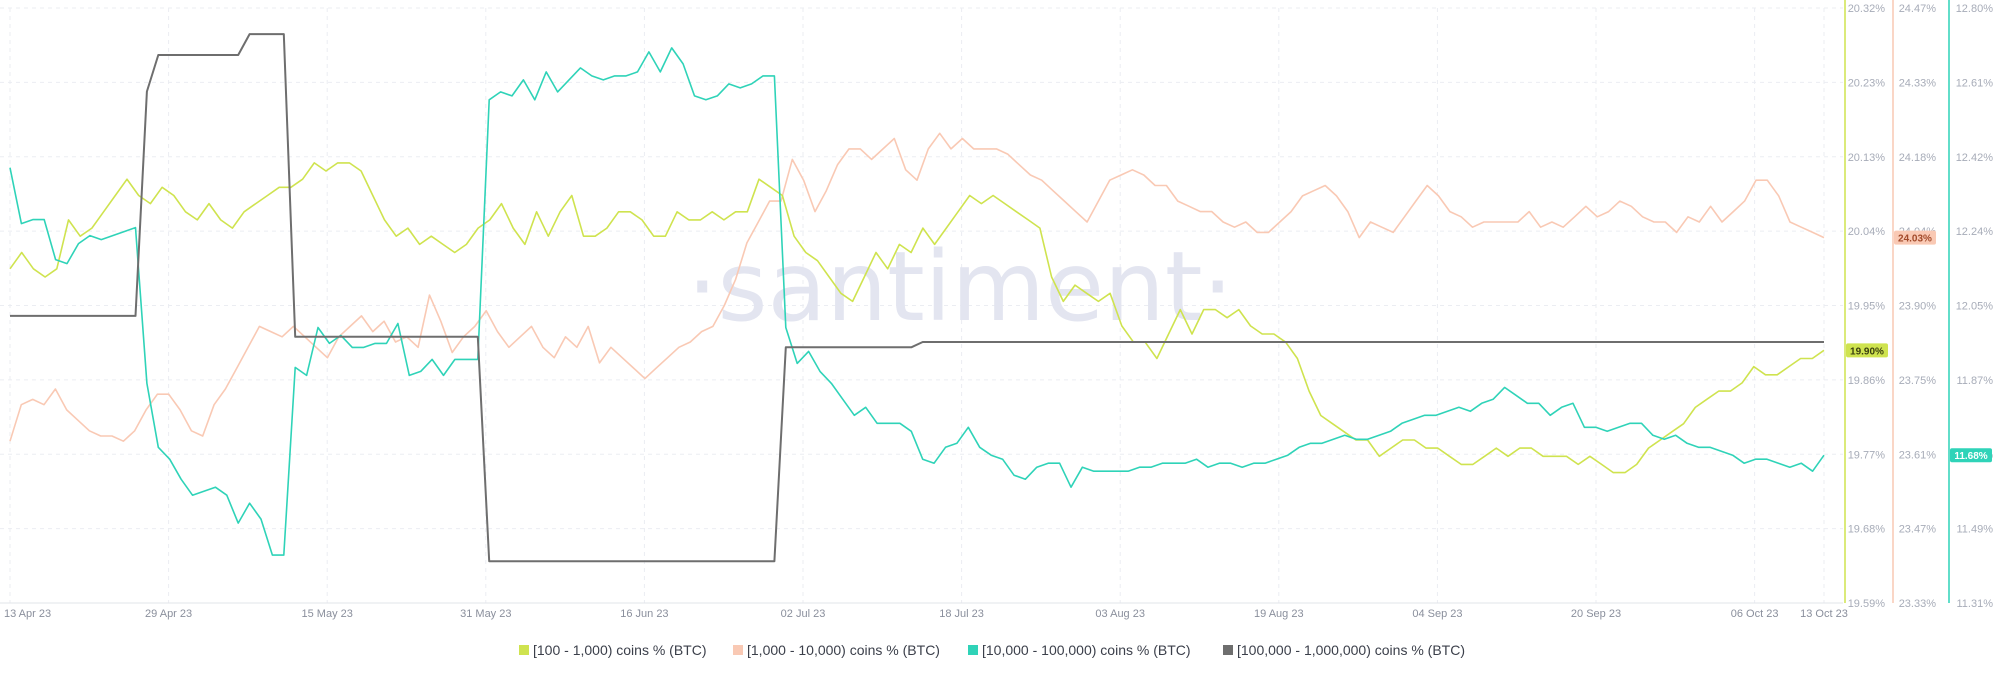 The width and height of the screenshot is (1999, 682). Describe the element at coordinates (1867, 9) in the screenshot. I see `y-tick-label: 20.32%` at that location.